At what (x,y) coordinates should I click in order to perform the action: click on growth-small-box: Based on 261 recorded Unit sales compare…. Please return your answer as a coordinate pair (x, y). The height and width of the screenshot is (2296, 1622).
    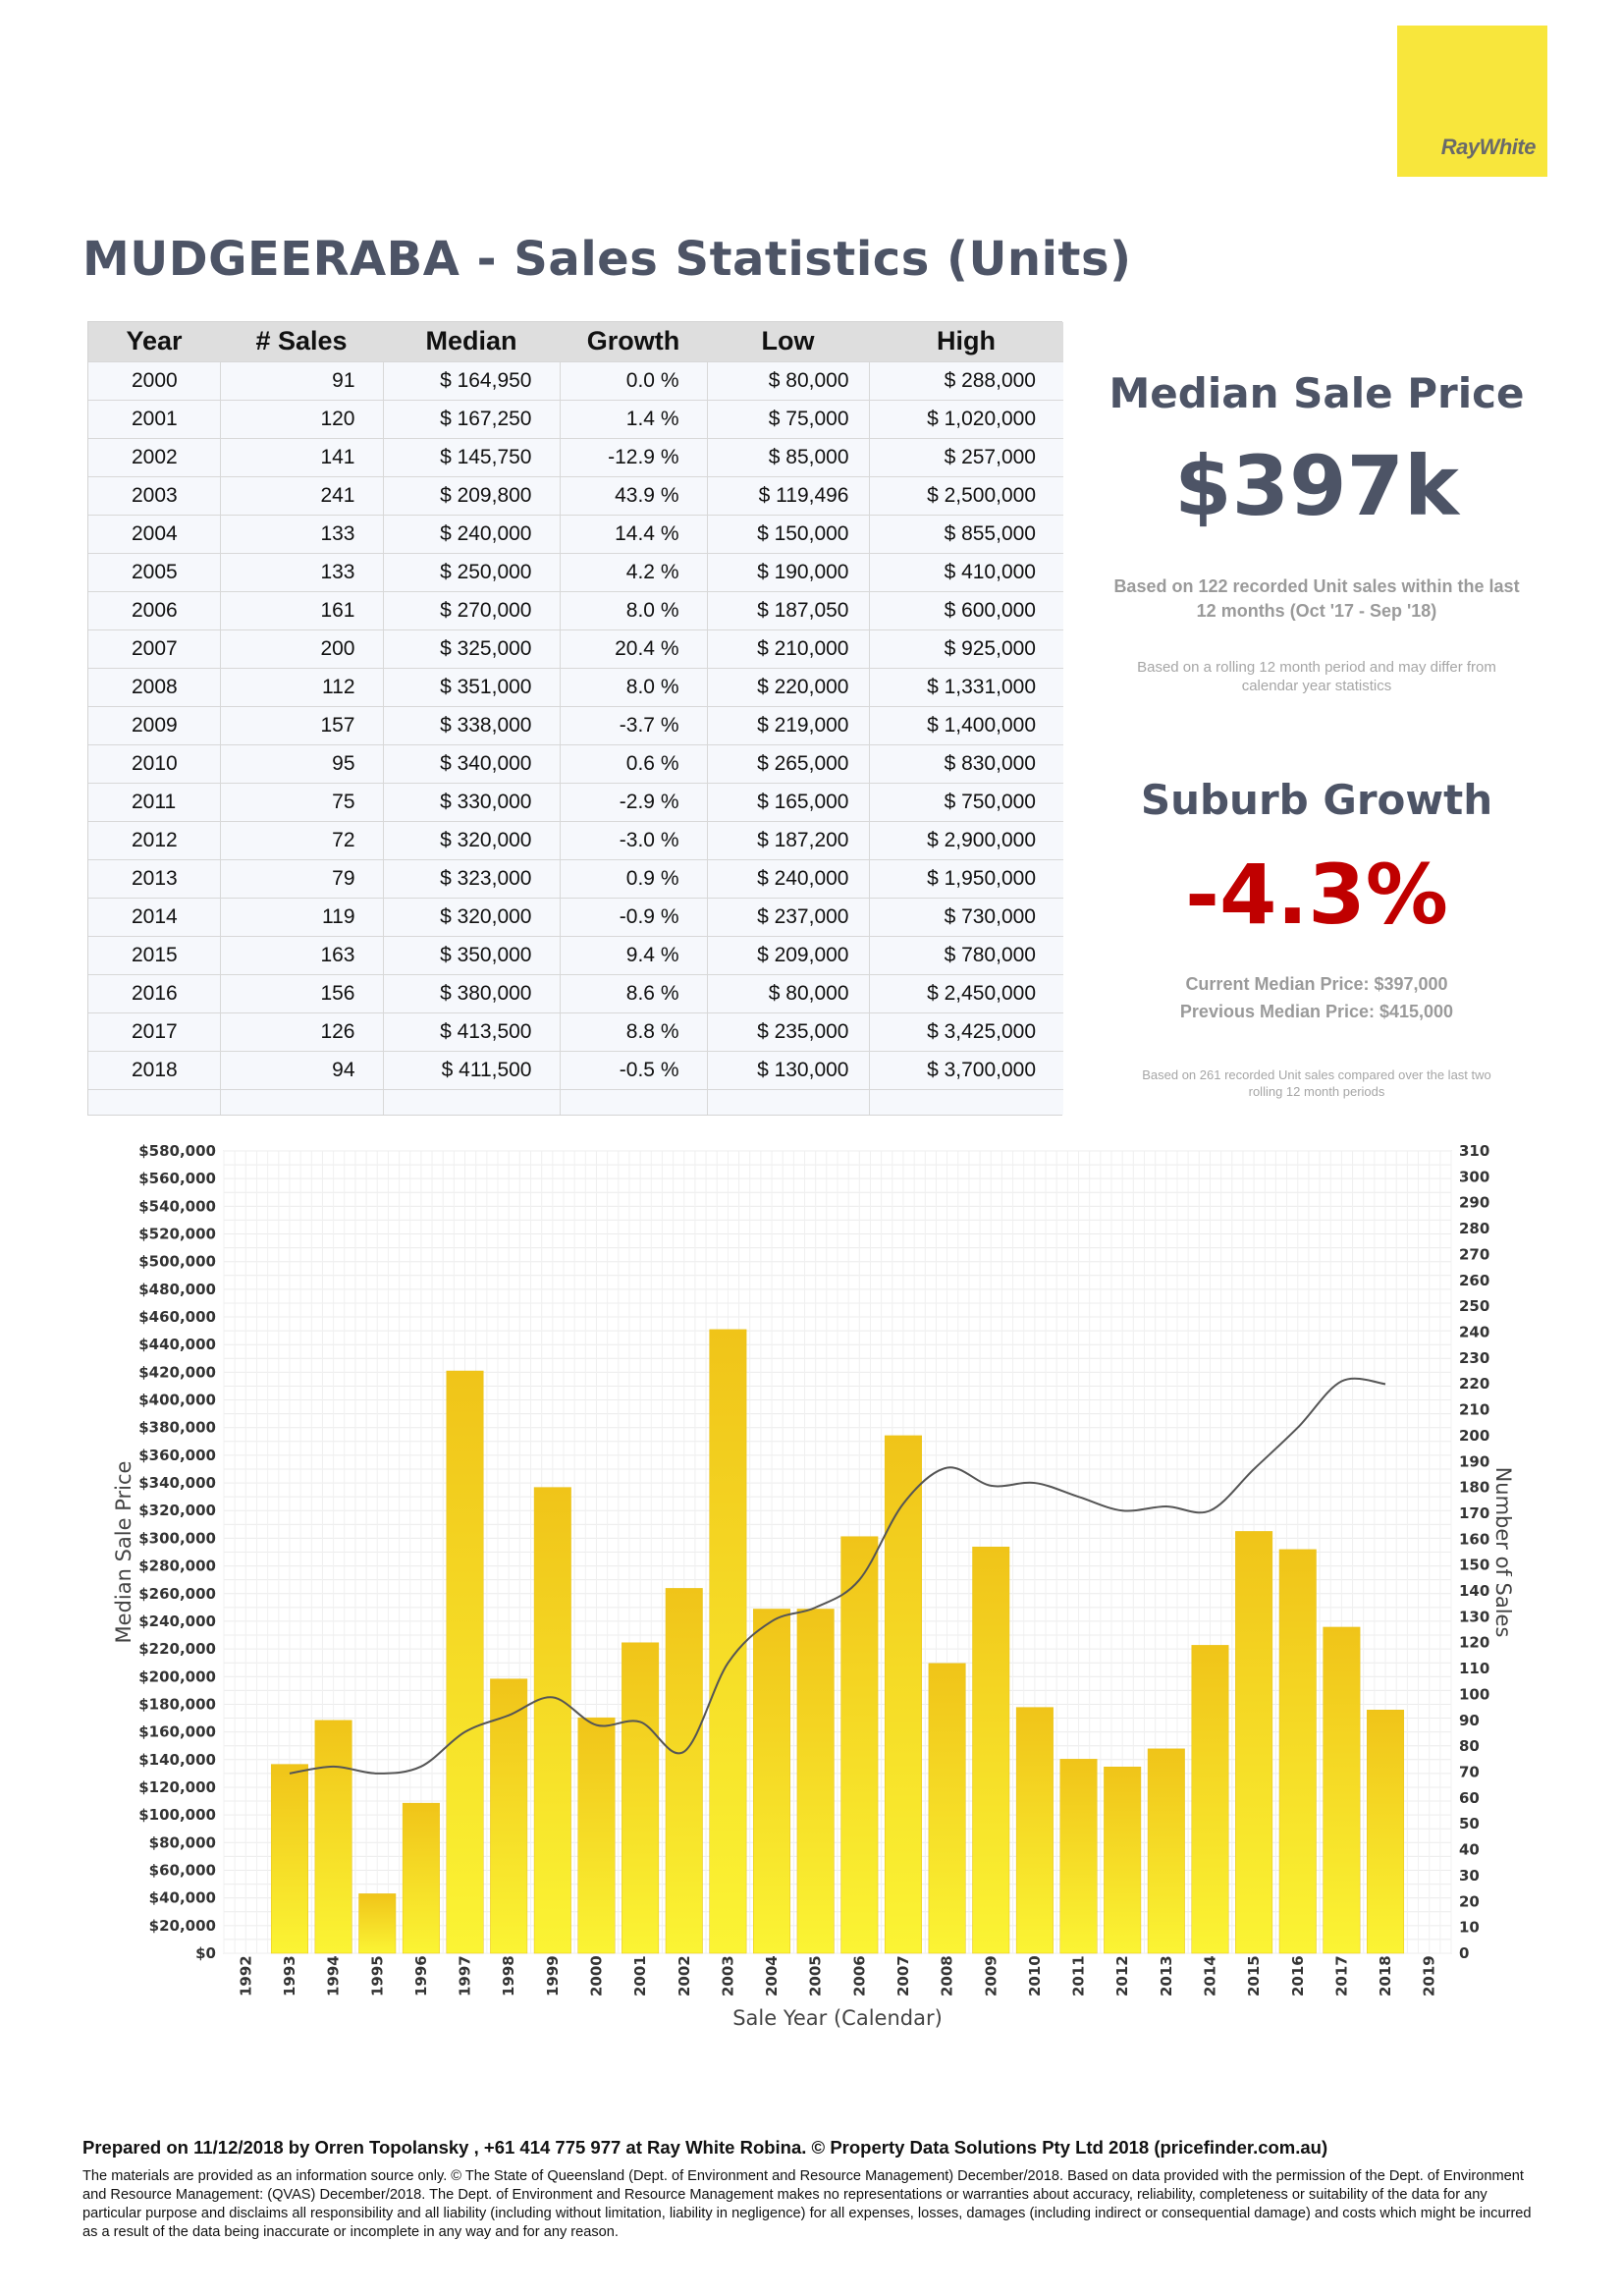
    Looking at the image, I should click on (1316, 1083).